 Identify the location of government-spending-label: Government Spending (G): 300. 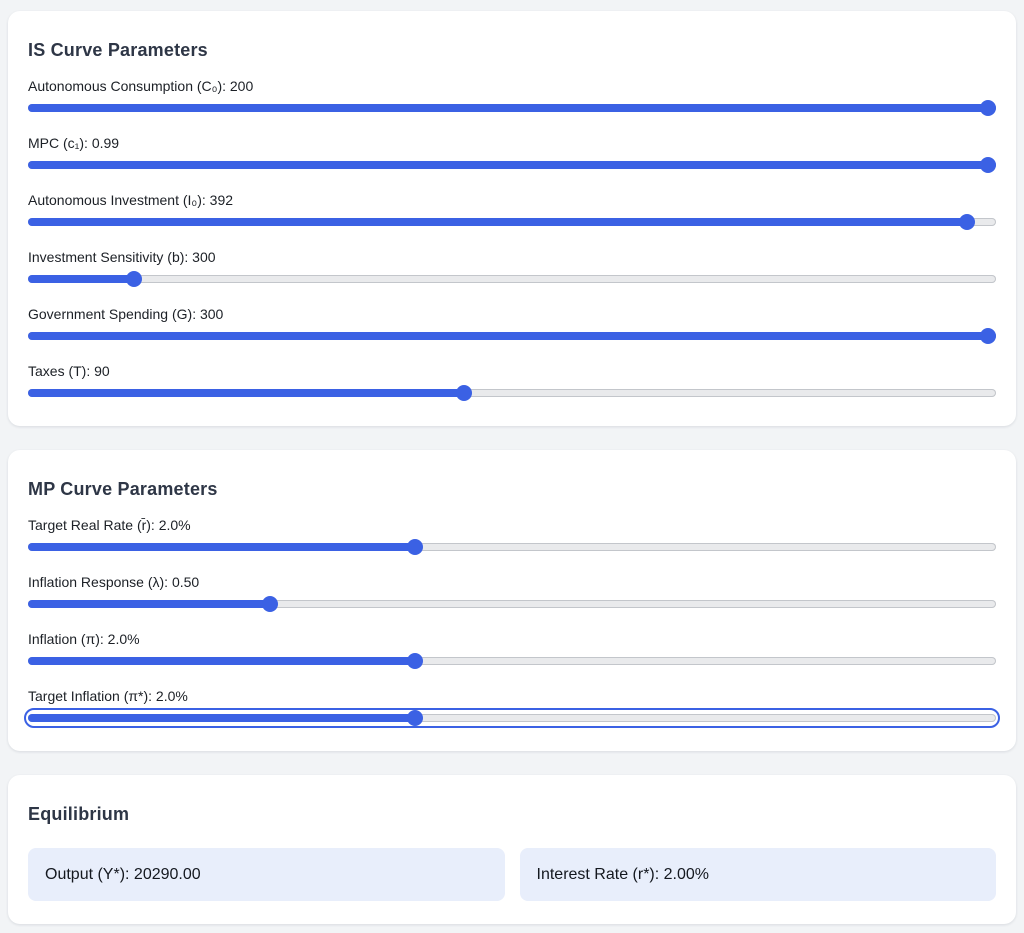
(126, 314).